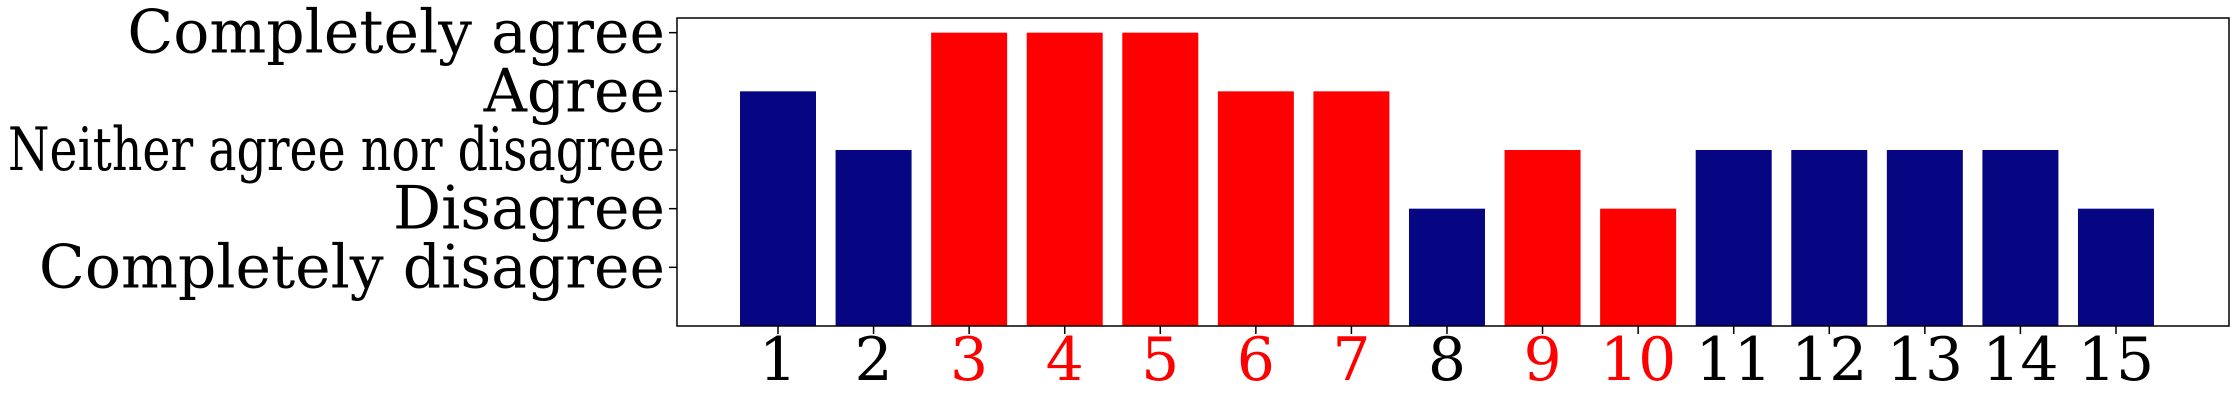  What do you see at coordinates (1734, 360) in the screenshot?
I see `x-tick-label-11: 11` at bounding box center [1734, 360].